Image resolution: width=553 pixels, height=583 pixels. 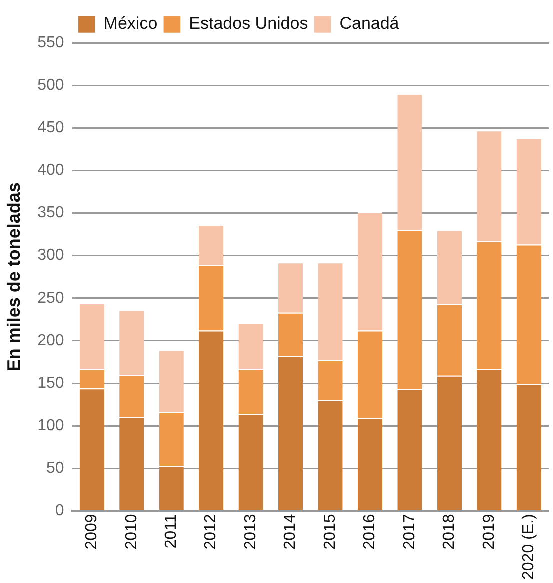 What do you see at coordinates (51, 425) in the screenshot?
I see `y-tick-label: 100` at bounding box center [51, 425].